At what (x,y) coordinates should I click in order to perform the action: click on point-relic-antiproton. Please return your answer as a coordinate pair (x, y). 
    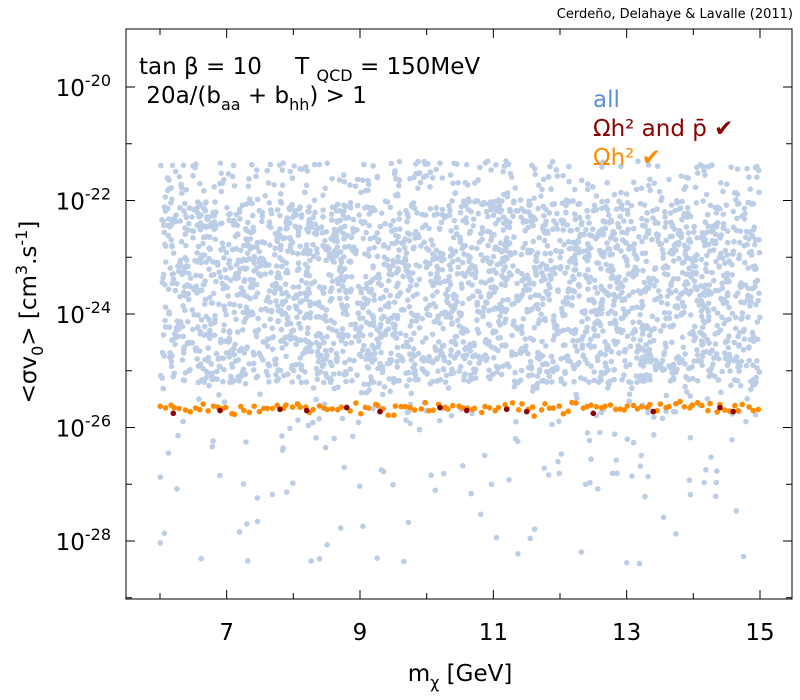
    Looking at the image, I should click on (346, 407).